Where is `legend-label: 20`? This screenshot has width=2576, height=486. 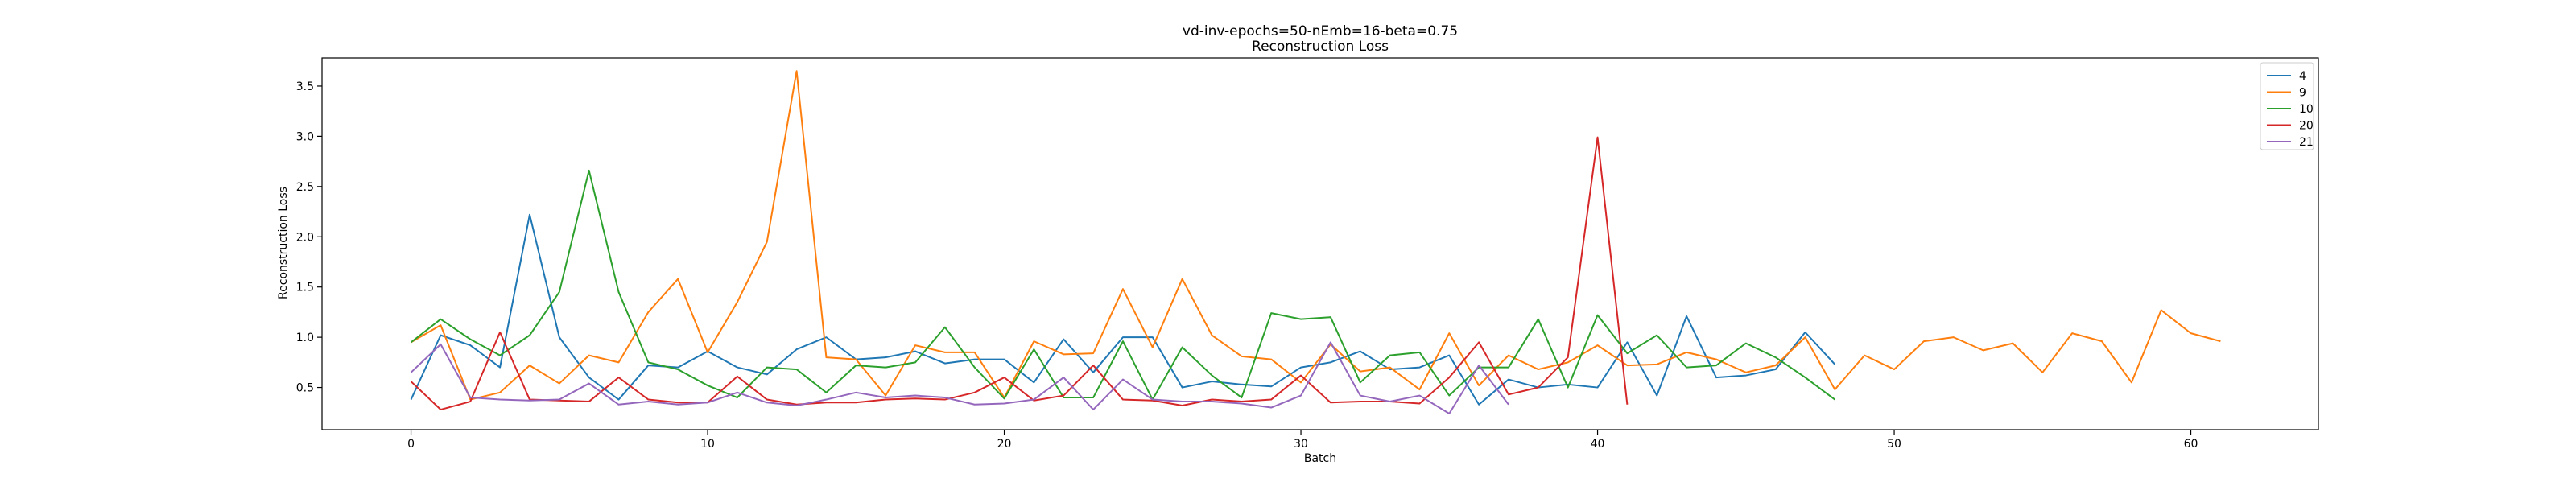
legend-label: 20 is located at coordinates (2306, 126).